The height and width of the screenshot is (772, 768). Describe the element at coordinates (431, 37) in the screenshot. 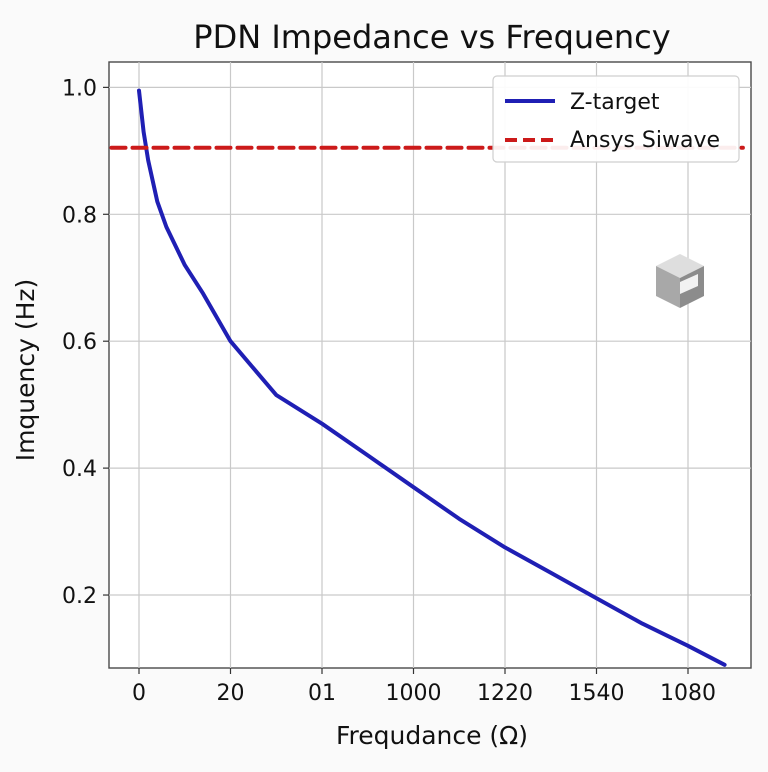

I see `chart-title: PDN Impedance vs Frequency` at that location.